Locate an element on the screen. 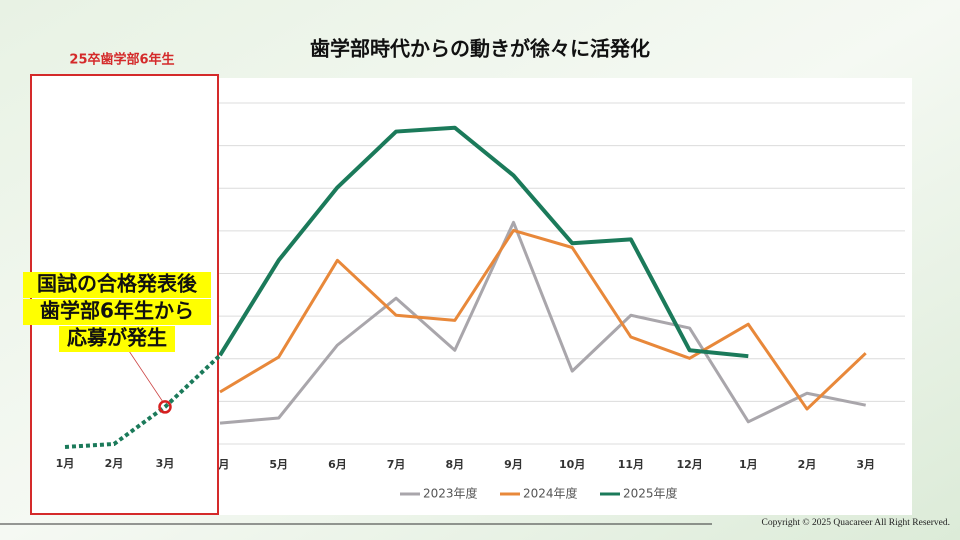 This screenshot has width=960, height=540. x-tick-label: 5月 is located at coordinates (278, 464).